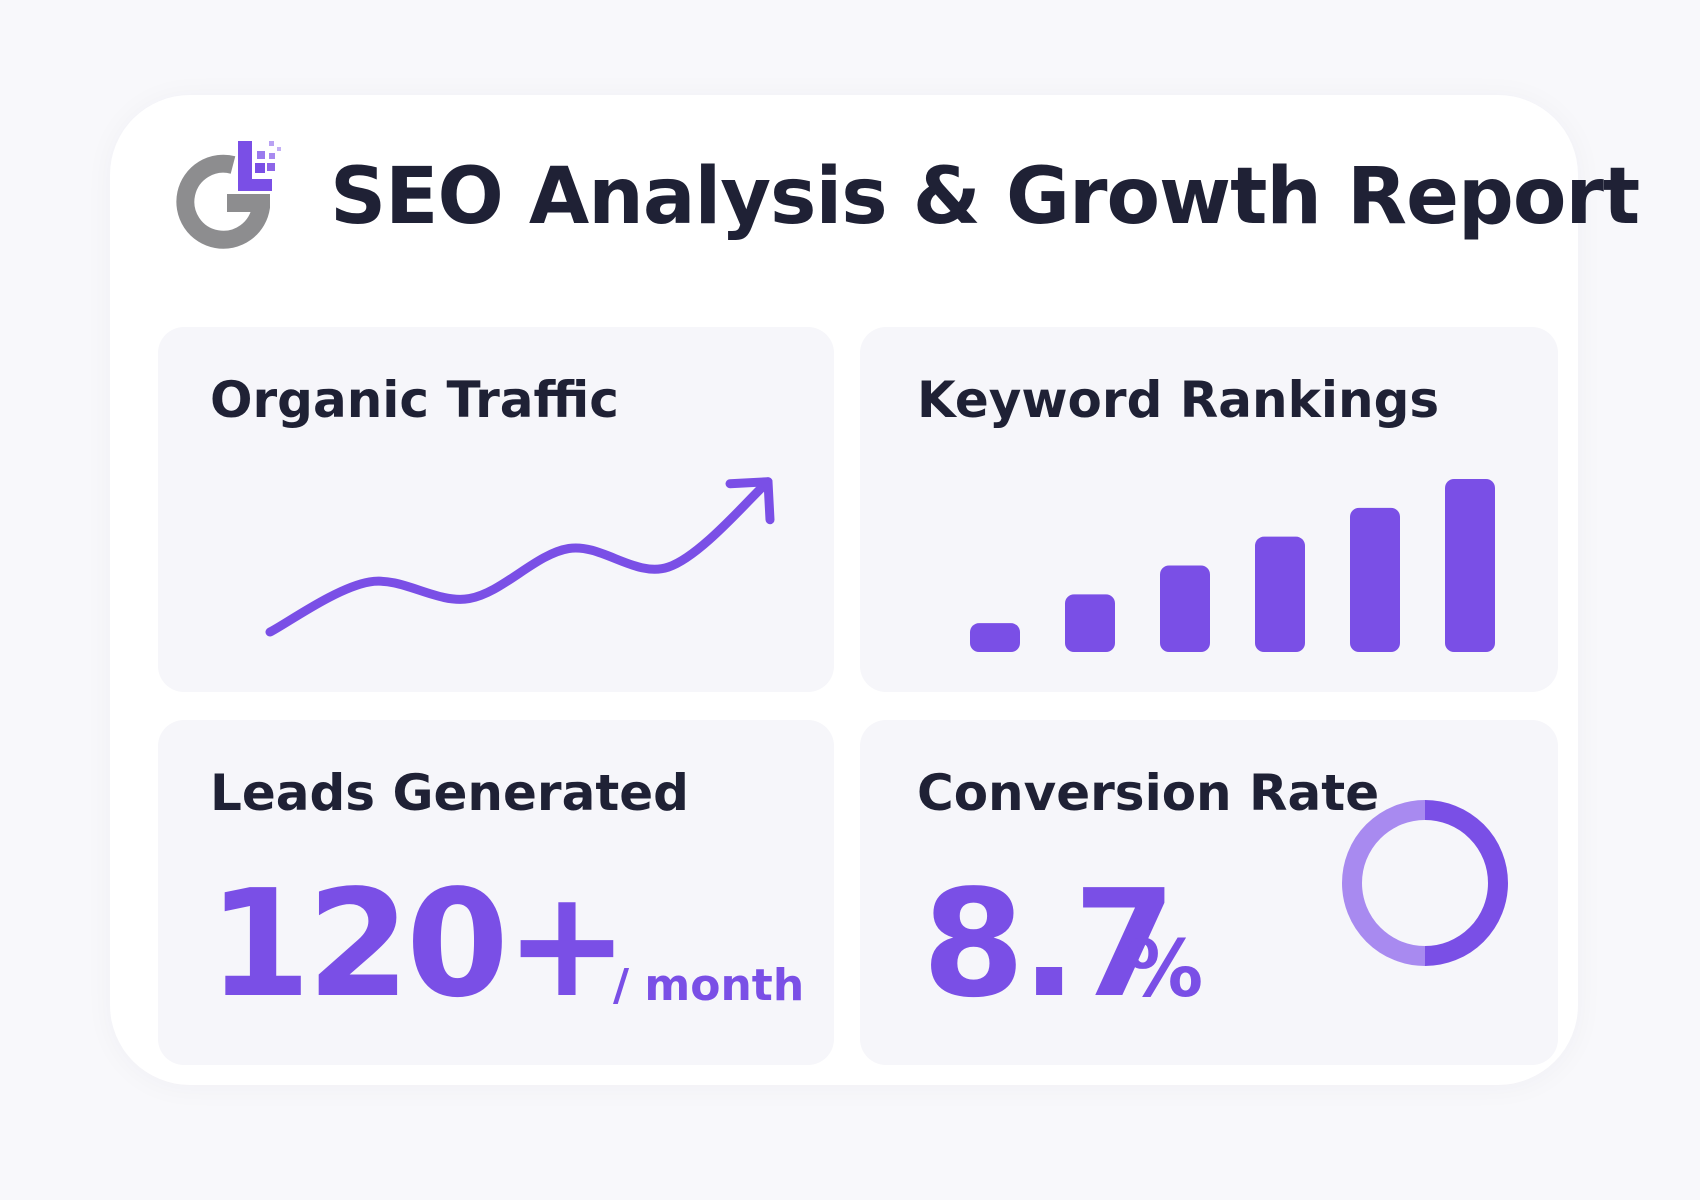  I want to click on leads-value: 120+, so click(418, 944).